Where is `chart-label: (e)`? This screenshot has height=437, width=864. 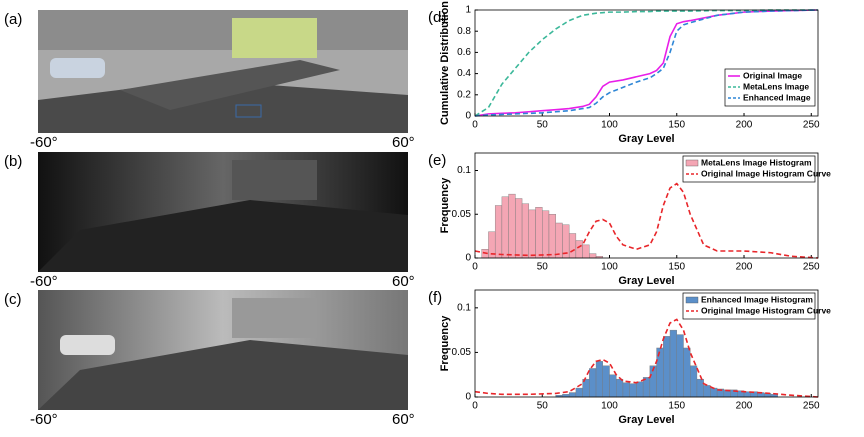
chart-label: (e) is located at coordinates (437, 160).